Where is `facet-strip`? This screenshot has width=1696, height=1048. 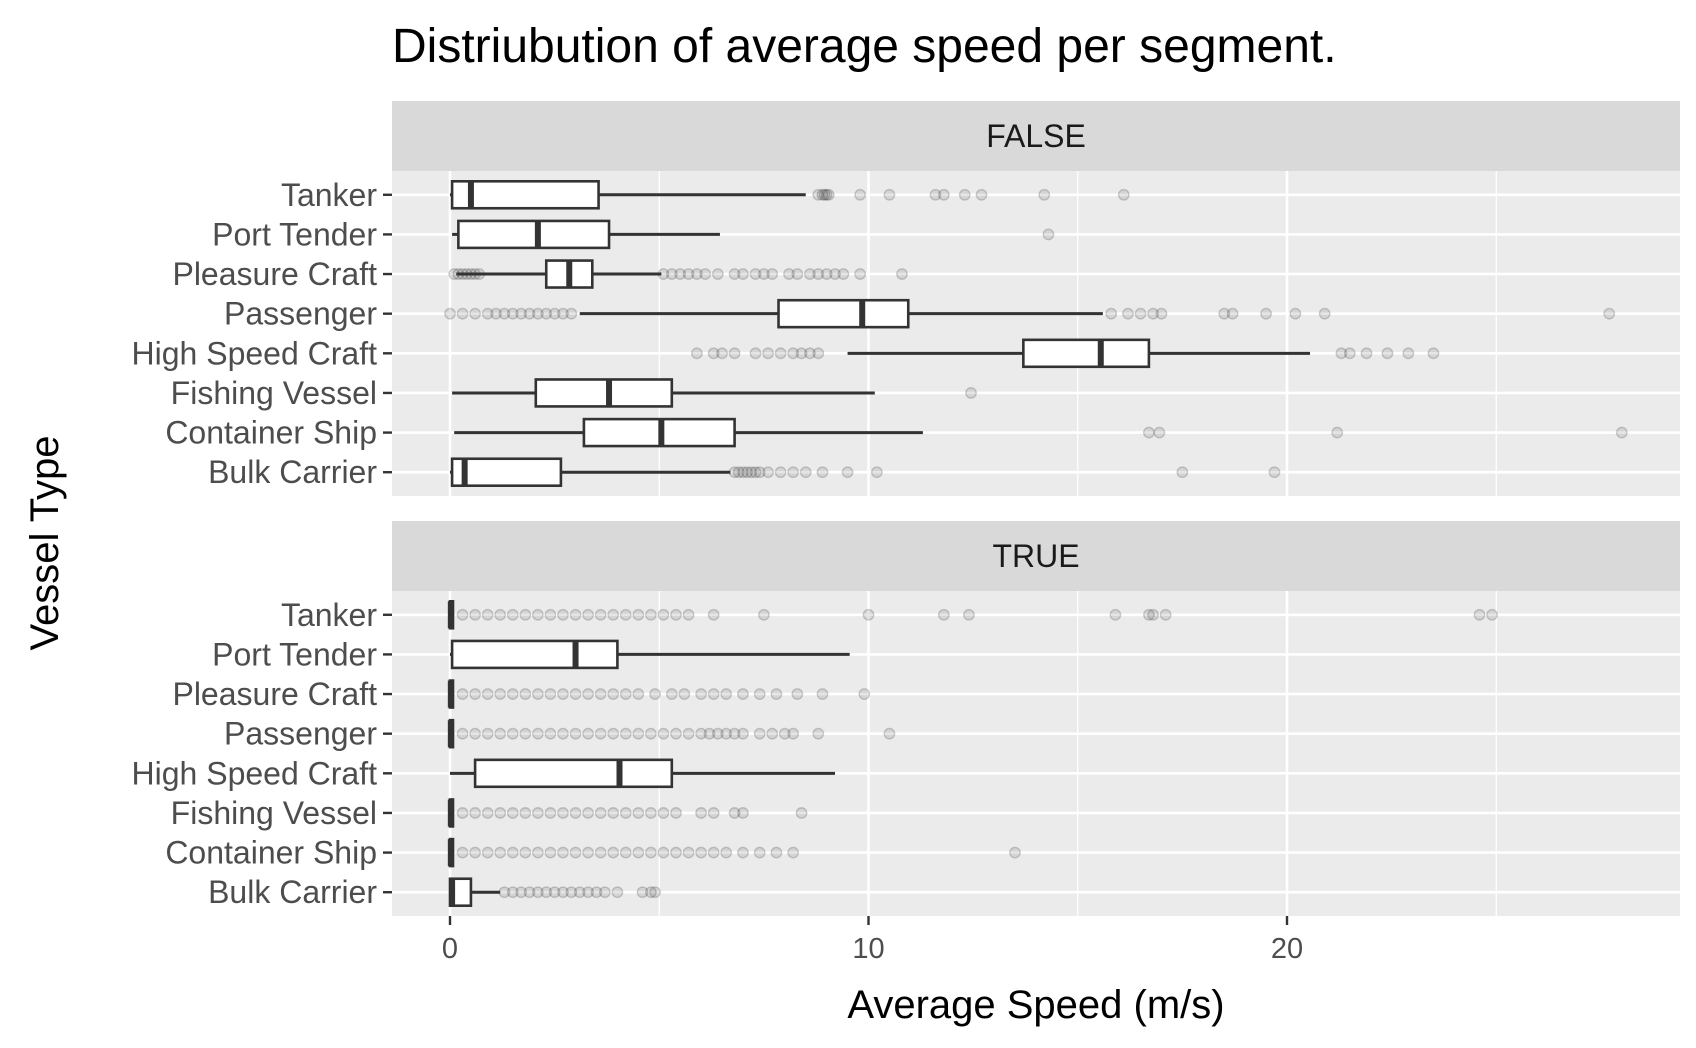 facet-strip is located at coordinates (1036, 136).